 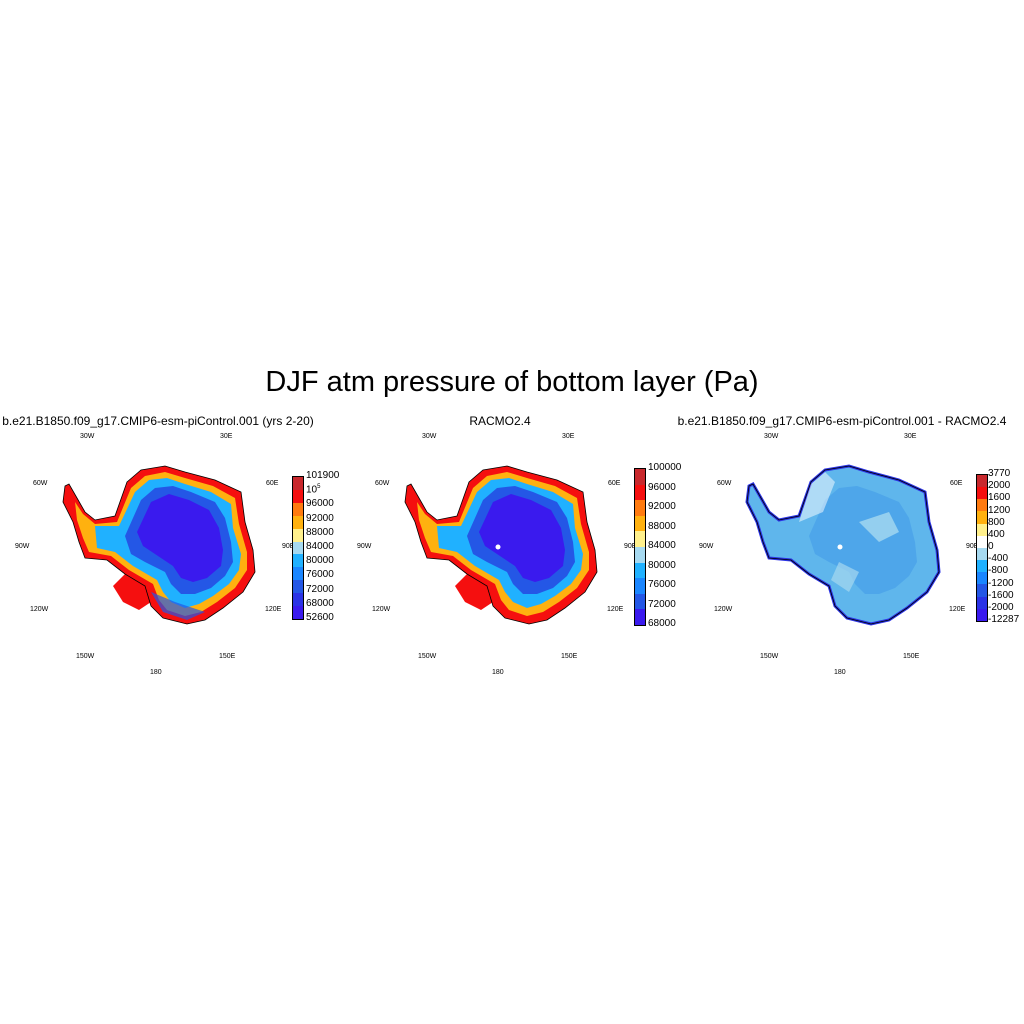 What do you see at coordinates (1001, 595) in the screenshot?
I see `colorbar-label: -1600` at bounding box center [1001, 595].